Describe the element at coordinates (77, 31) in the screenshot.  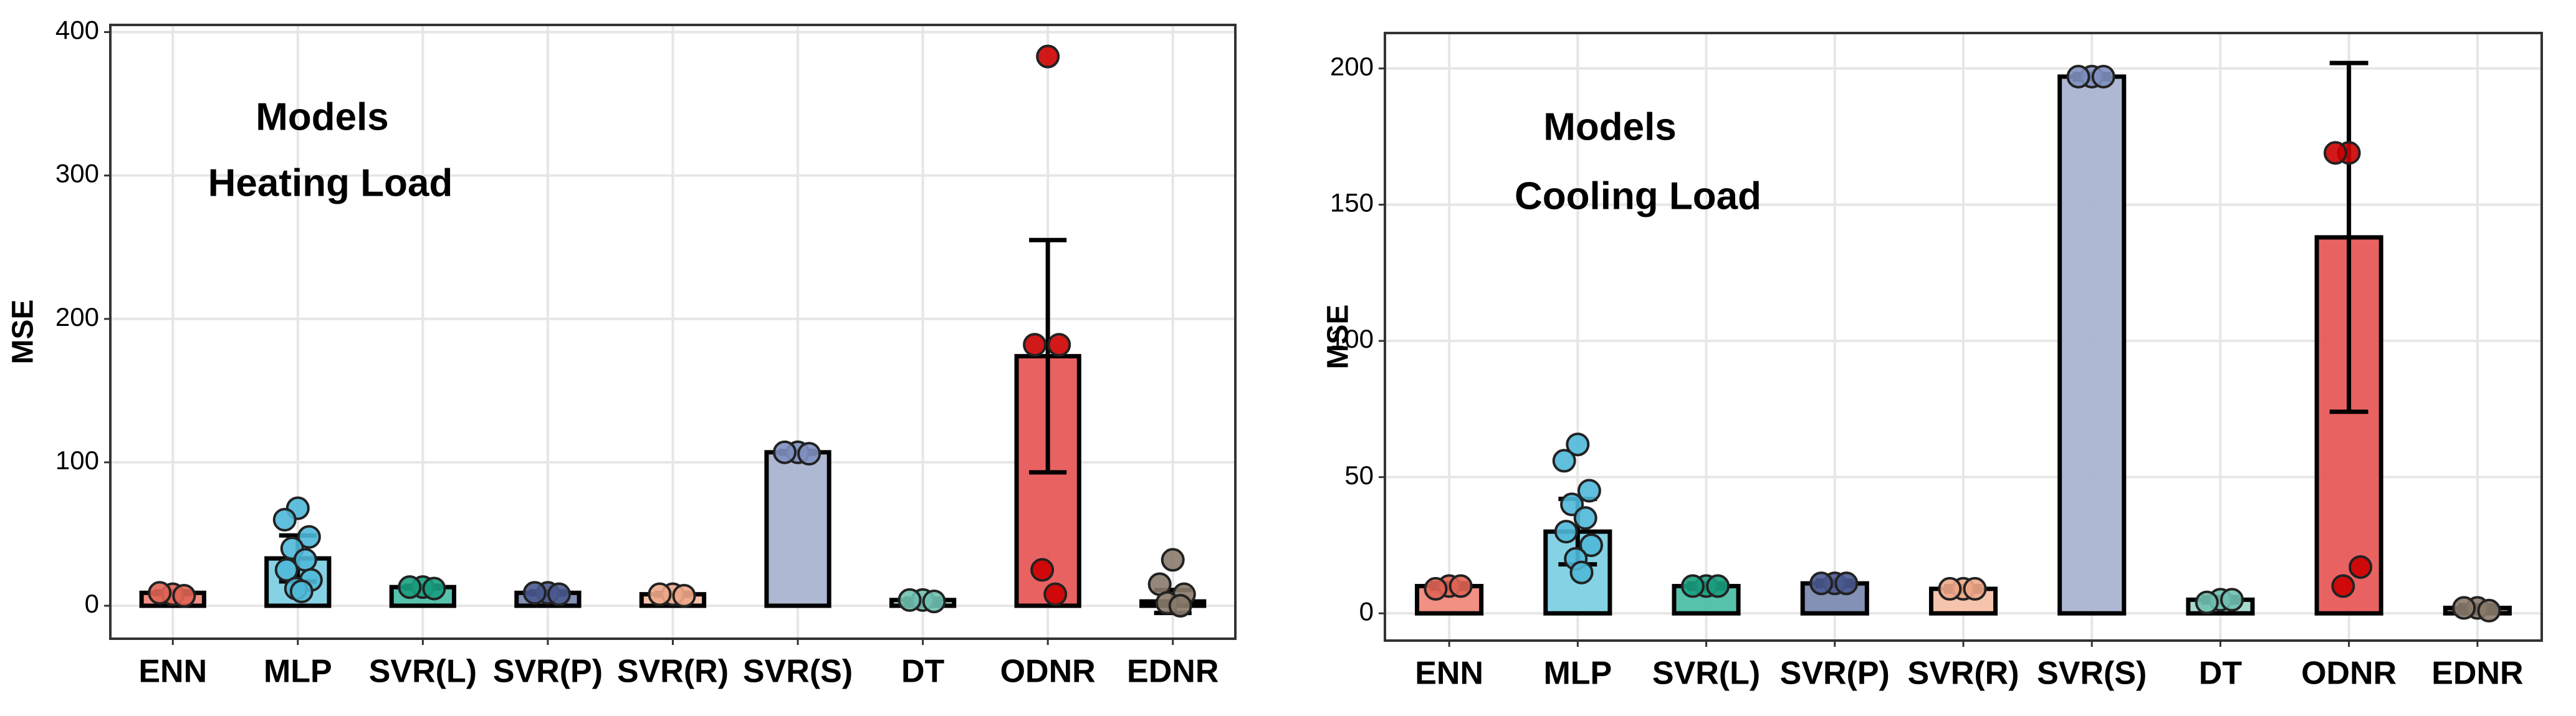
I see `y-tick-label: 400` at that location.